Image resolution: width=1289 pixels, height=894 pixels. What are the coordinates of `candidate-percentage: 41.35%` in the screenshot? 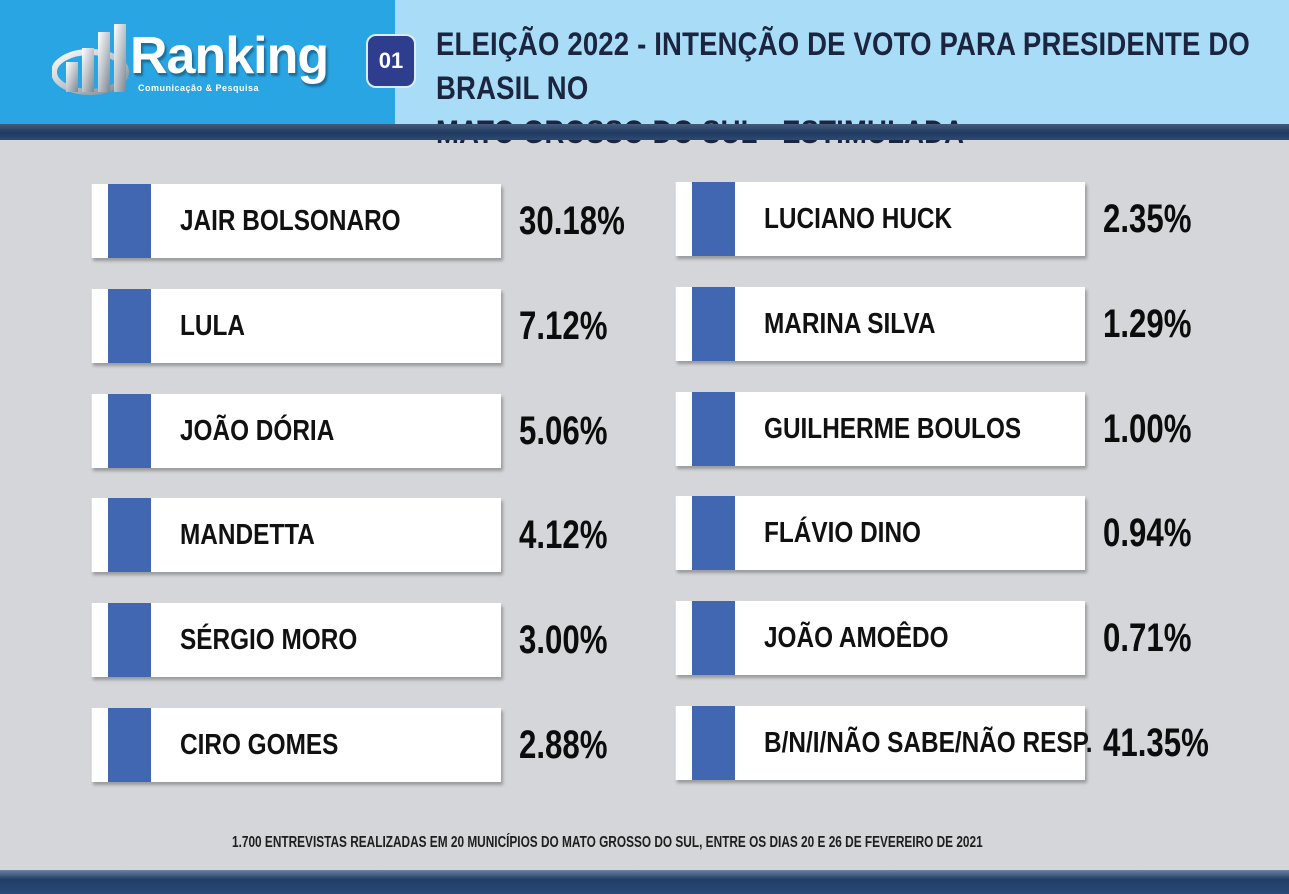 It's located at (1156, 742).